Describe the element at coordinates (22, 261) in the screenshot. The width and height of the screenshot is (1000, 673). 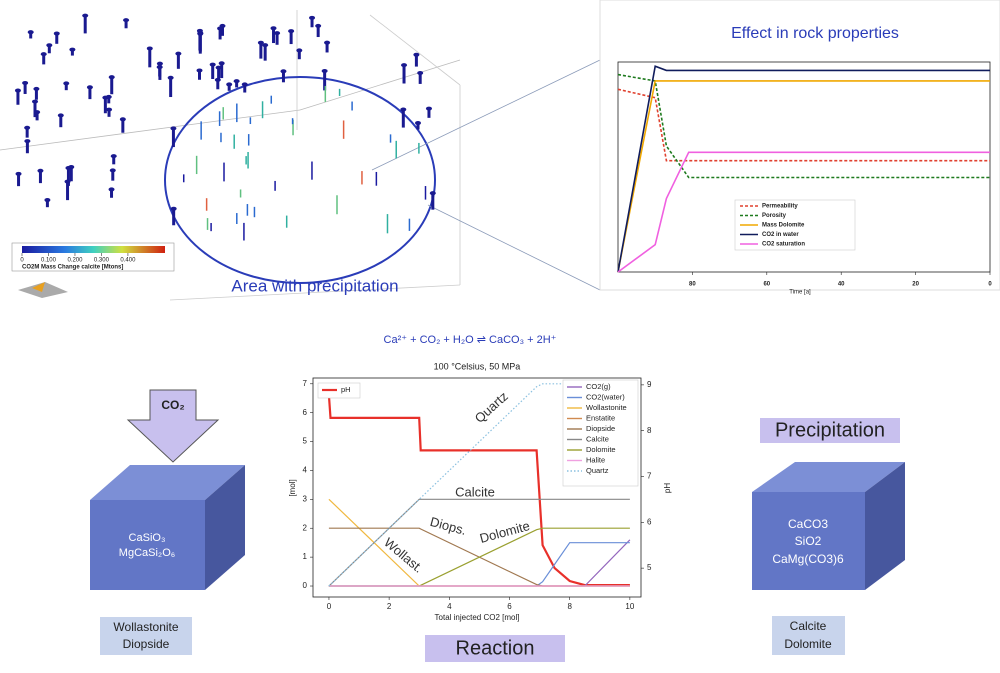
I see `colorbar-tick-label: 0` at that location.